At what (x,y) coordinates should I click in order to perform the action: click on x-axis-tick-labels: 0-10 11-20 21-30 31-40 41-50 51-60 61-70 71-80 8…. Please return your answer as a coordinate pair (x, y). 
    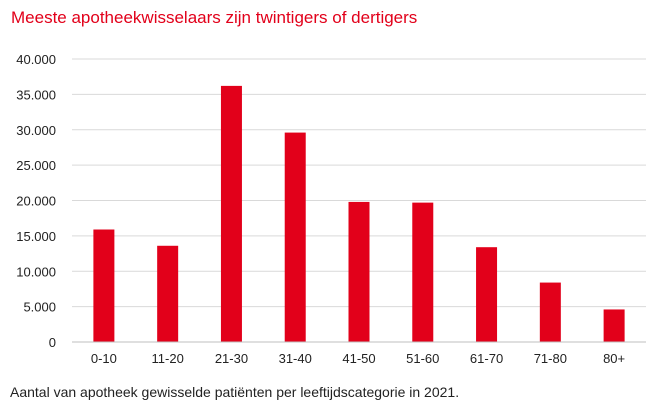
    Looking at the image, I should click on (358, 358).